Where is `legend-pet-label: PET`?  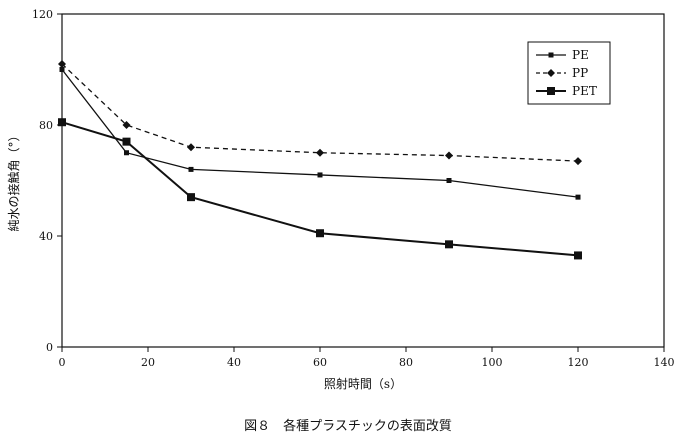
legend-pet-label: PET is located at coordinates (584, 91).